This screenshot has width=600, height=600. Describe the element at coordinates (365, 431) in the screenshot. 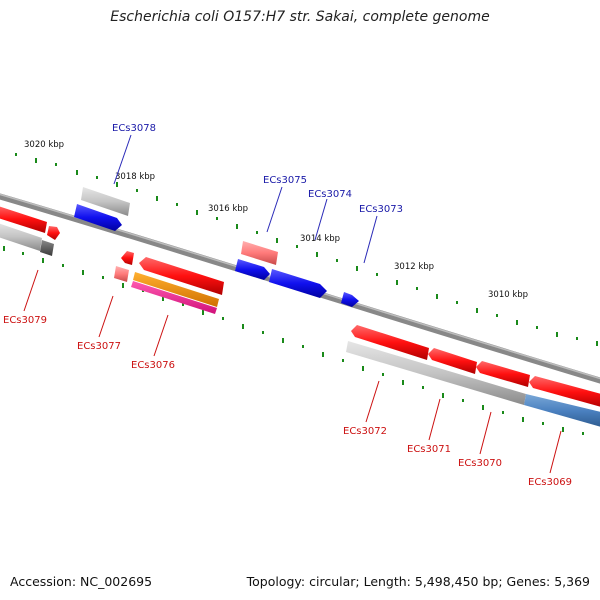

I see `gene-label: ECs3072` at that location.